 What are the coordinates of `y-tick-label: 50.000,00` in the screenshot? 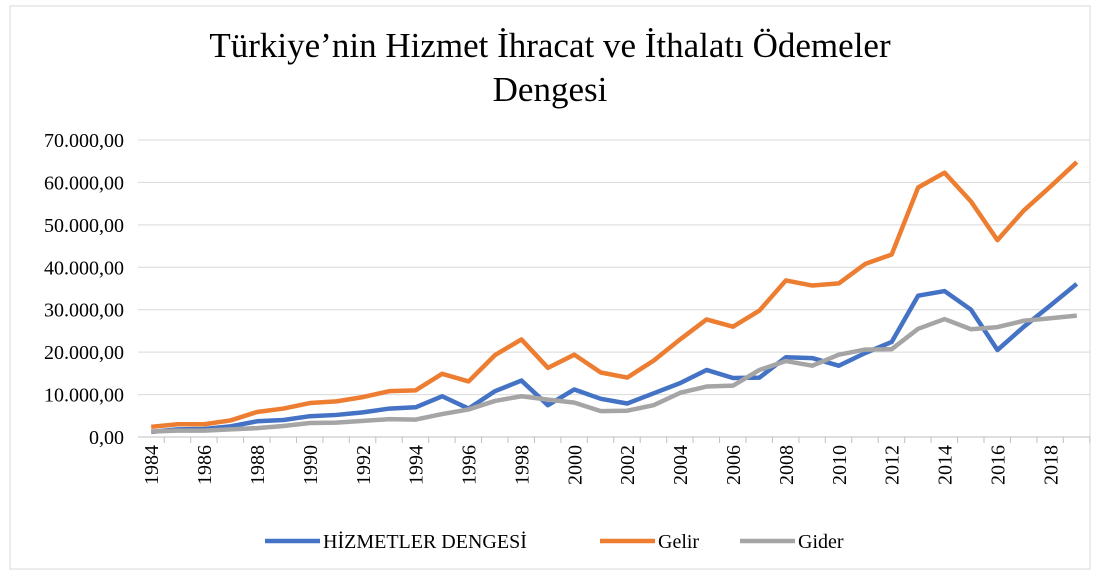 It's located at (84, 226).